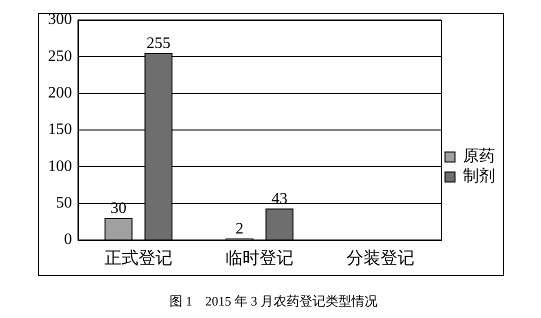 This screenshot has height=318, width=541. What do you see at coordinates (68, 239) in the screenshot?
I see `y-tick-label: 0` at bounding box center [68, 239].